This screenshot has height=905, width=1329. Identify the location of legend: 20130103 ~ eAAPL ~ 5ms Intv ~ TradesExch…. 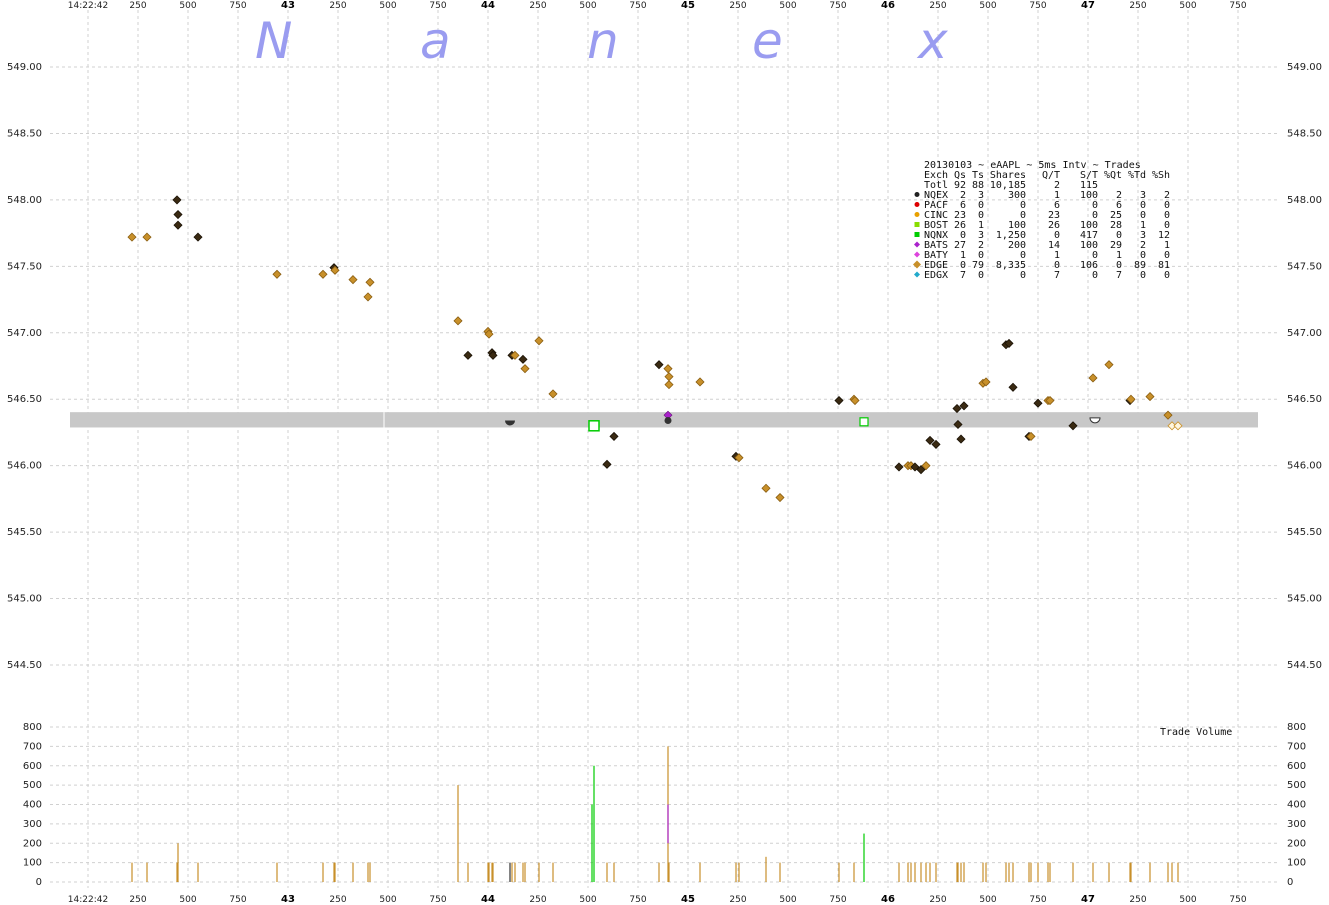
(1041, 220).